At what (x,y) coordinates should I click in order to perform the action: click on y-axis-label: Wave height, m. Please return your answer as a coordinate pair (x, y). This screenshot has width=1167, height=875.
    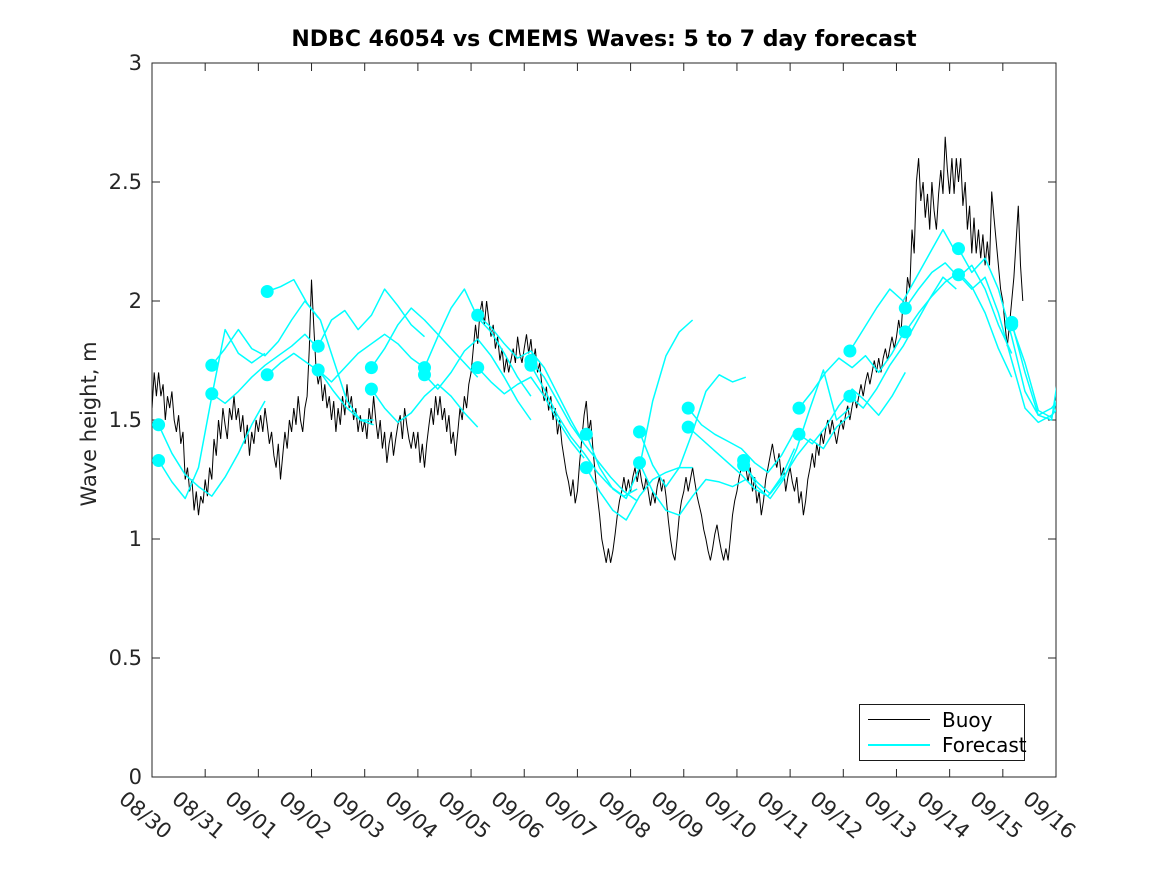
    Looking at the image, I should click on (89, 423).